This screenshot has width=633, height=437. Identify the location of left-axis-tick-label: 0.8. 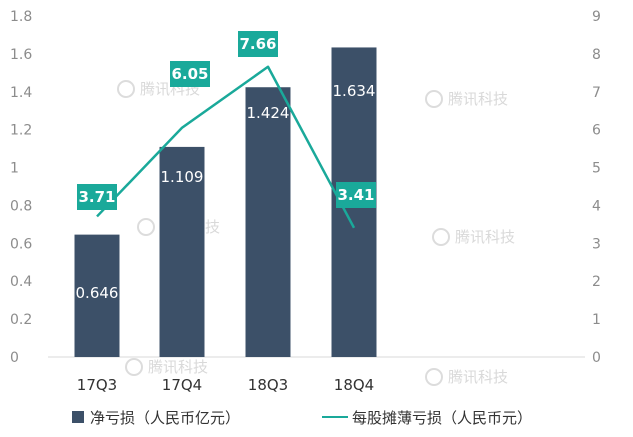
(21, 206).